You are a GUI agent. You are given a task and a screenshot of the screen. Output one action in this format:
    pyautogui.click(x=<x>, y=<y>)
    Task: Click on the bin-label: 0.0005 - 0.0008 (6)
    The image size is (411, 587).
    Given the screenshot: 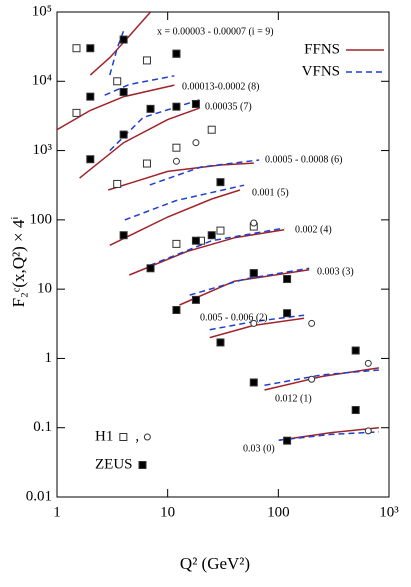 What is the action you would take?
    pyautogui.click(x=304, y=159)
    